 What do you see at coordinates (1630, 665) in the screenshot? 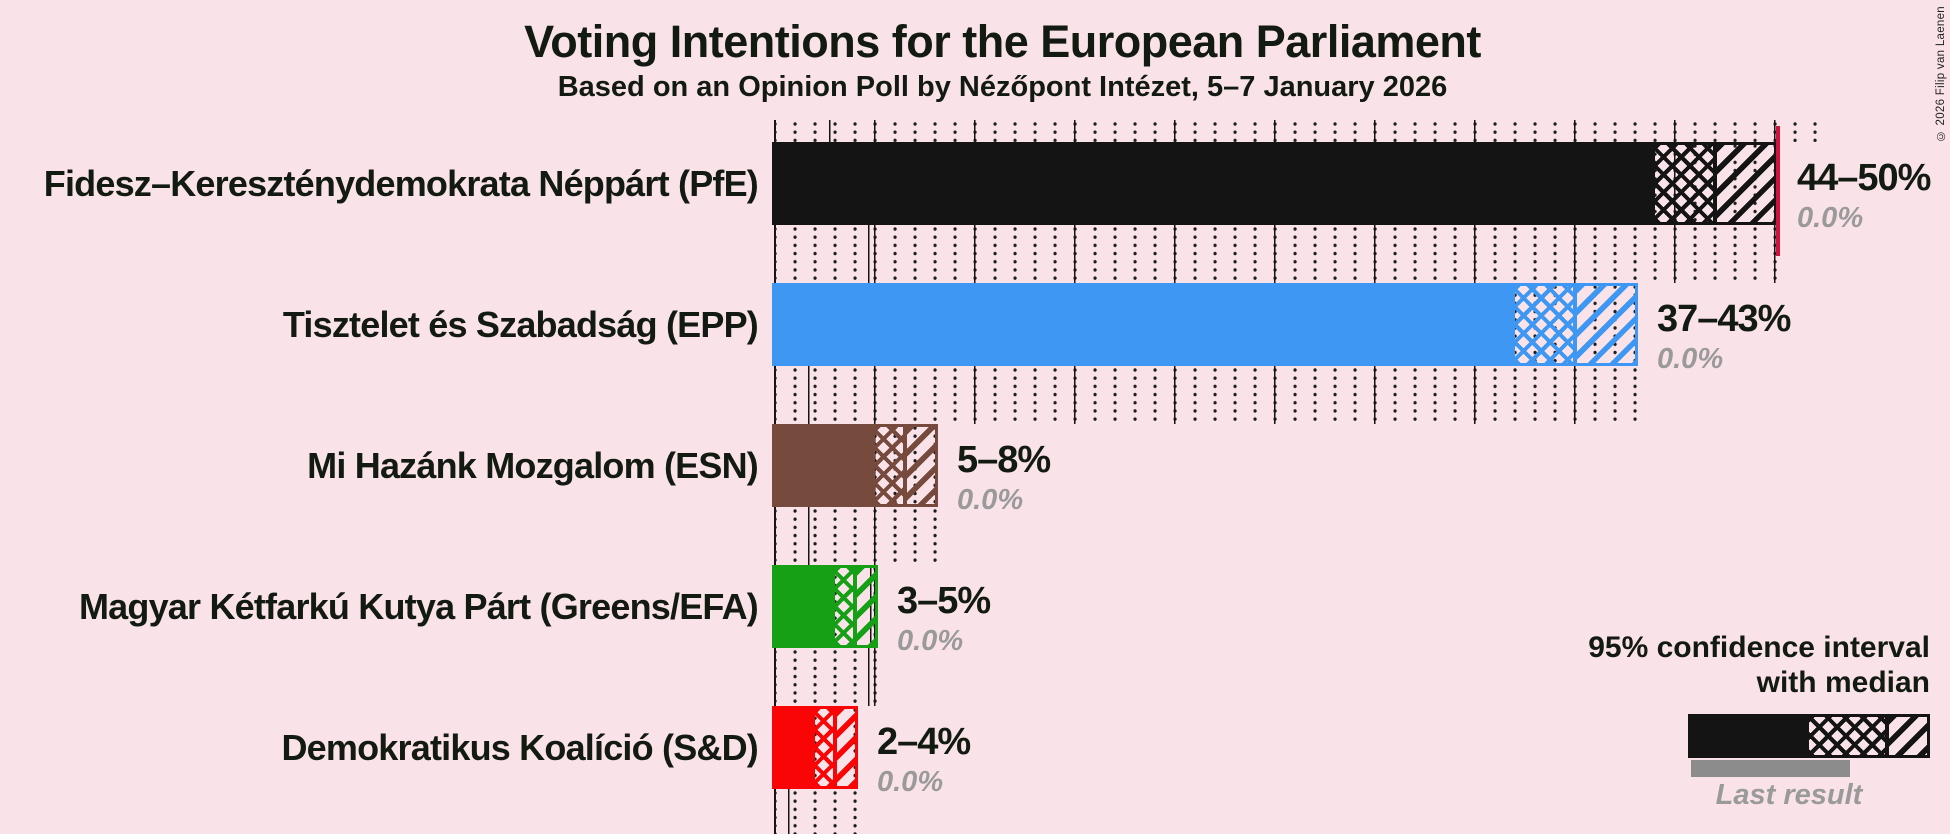
I see `legend-caption: 95% confidence interval with median` at bounding box center [1630, 665].